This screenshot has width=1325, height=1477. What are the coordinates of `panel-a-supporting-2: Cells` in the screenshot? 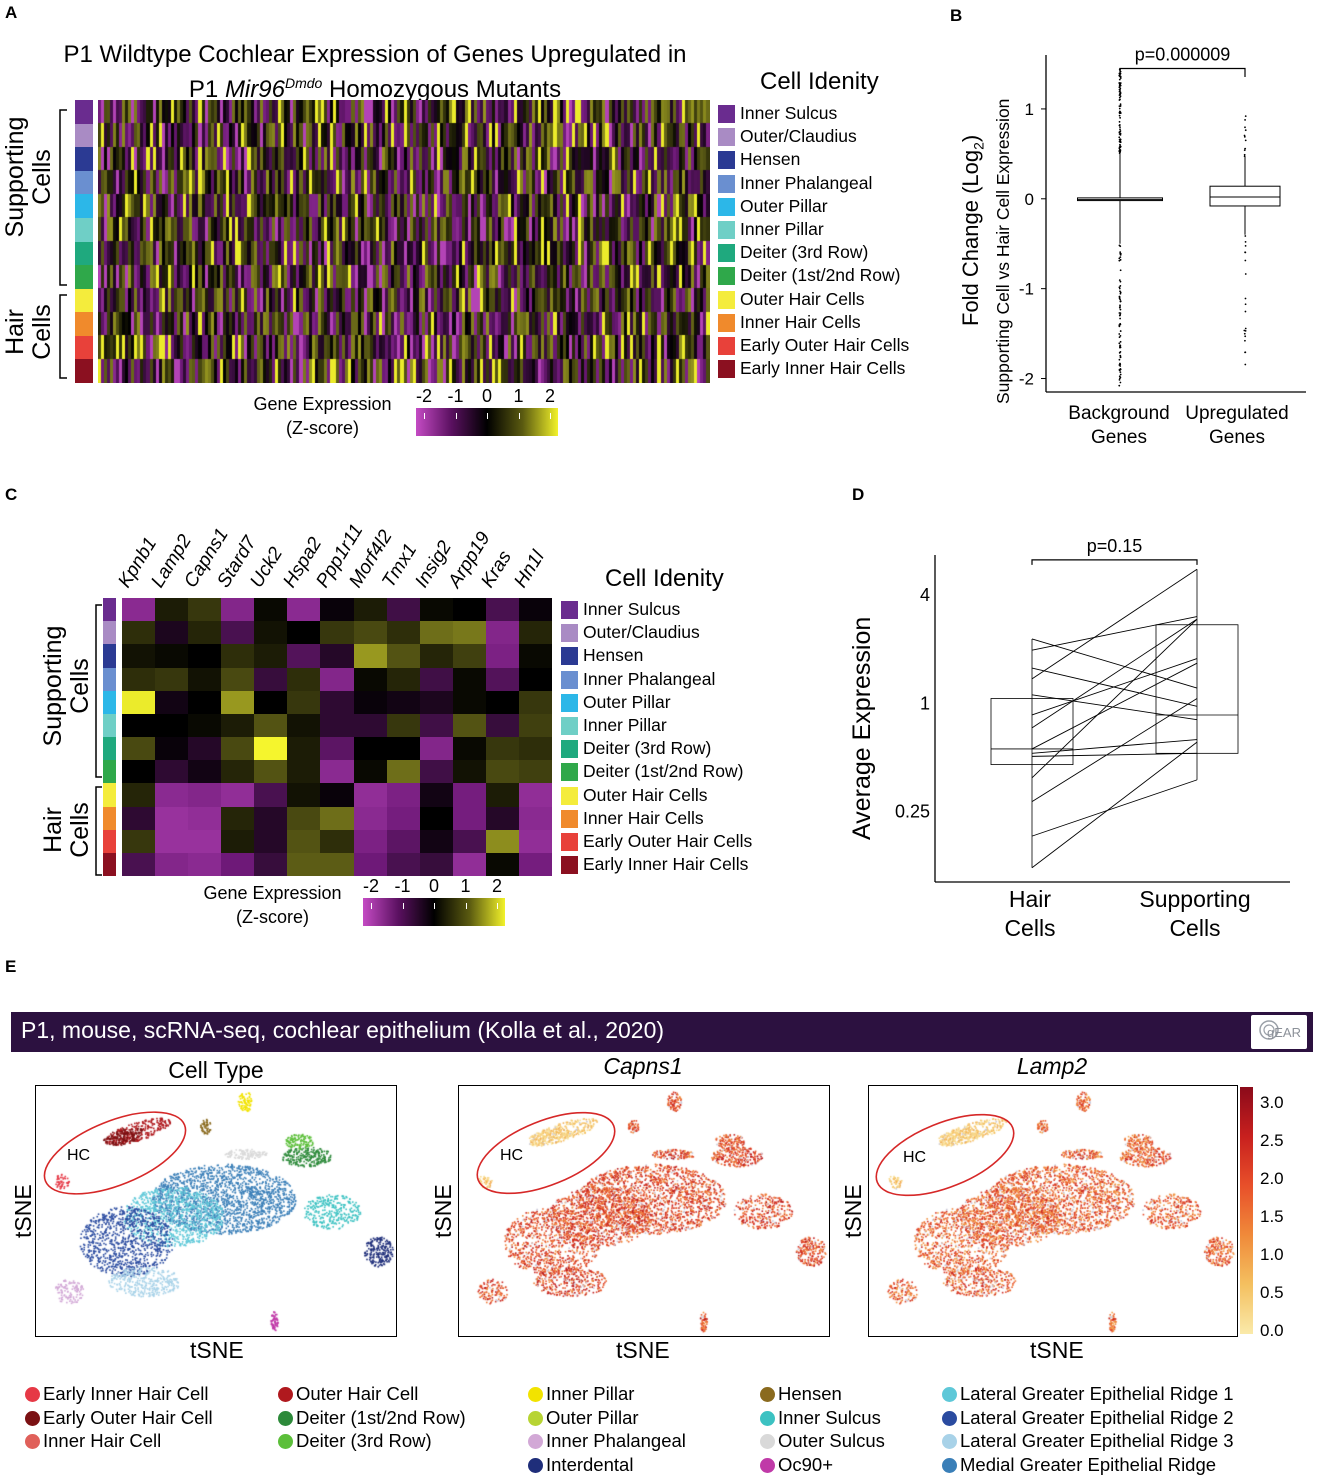 It's located at (42, 177).